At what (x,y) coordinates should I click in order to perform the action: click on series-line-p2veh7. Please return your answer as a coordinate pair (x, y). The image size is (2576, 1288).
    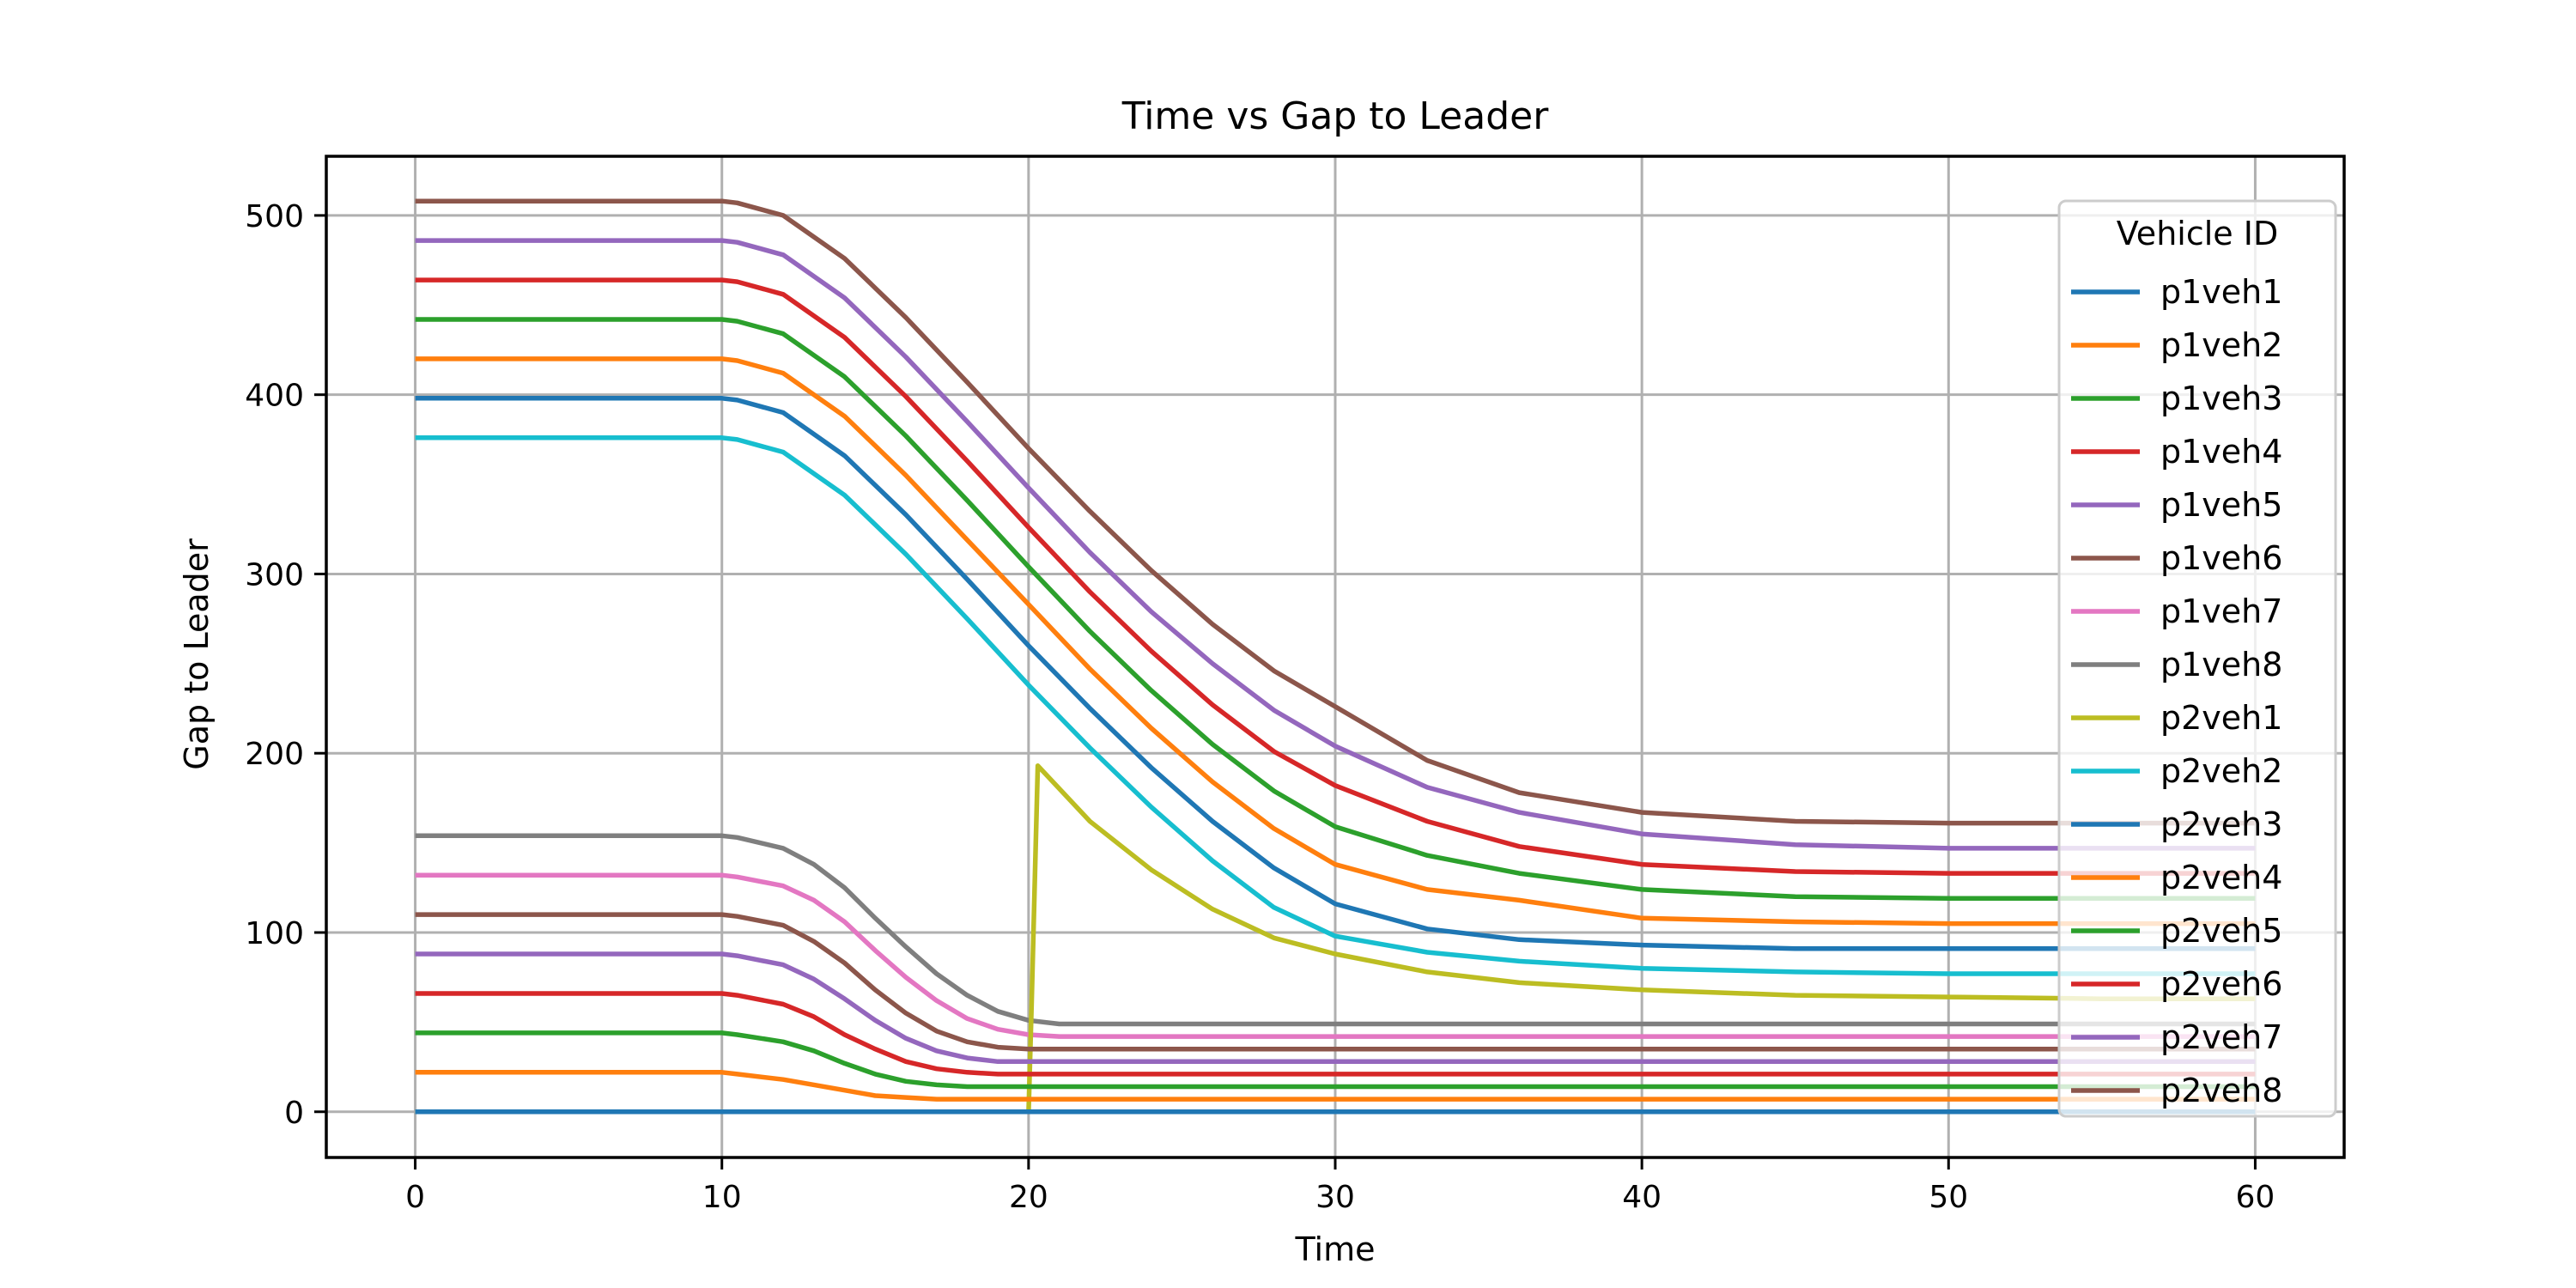
    Looking at the image, I should click on (1335, 1008).